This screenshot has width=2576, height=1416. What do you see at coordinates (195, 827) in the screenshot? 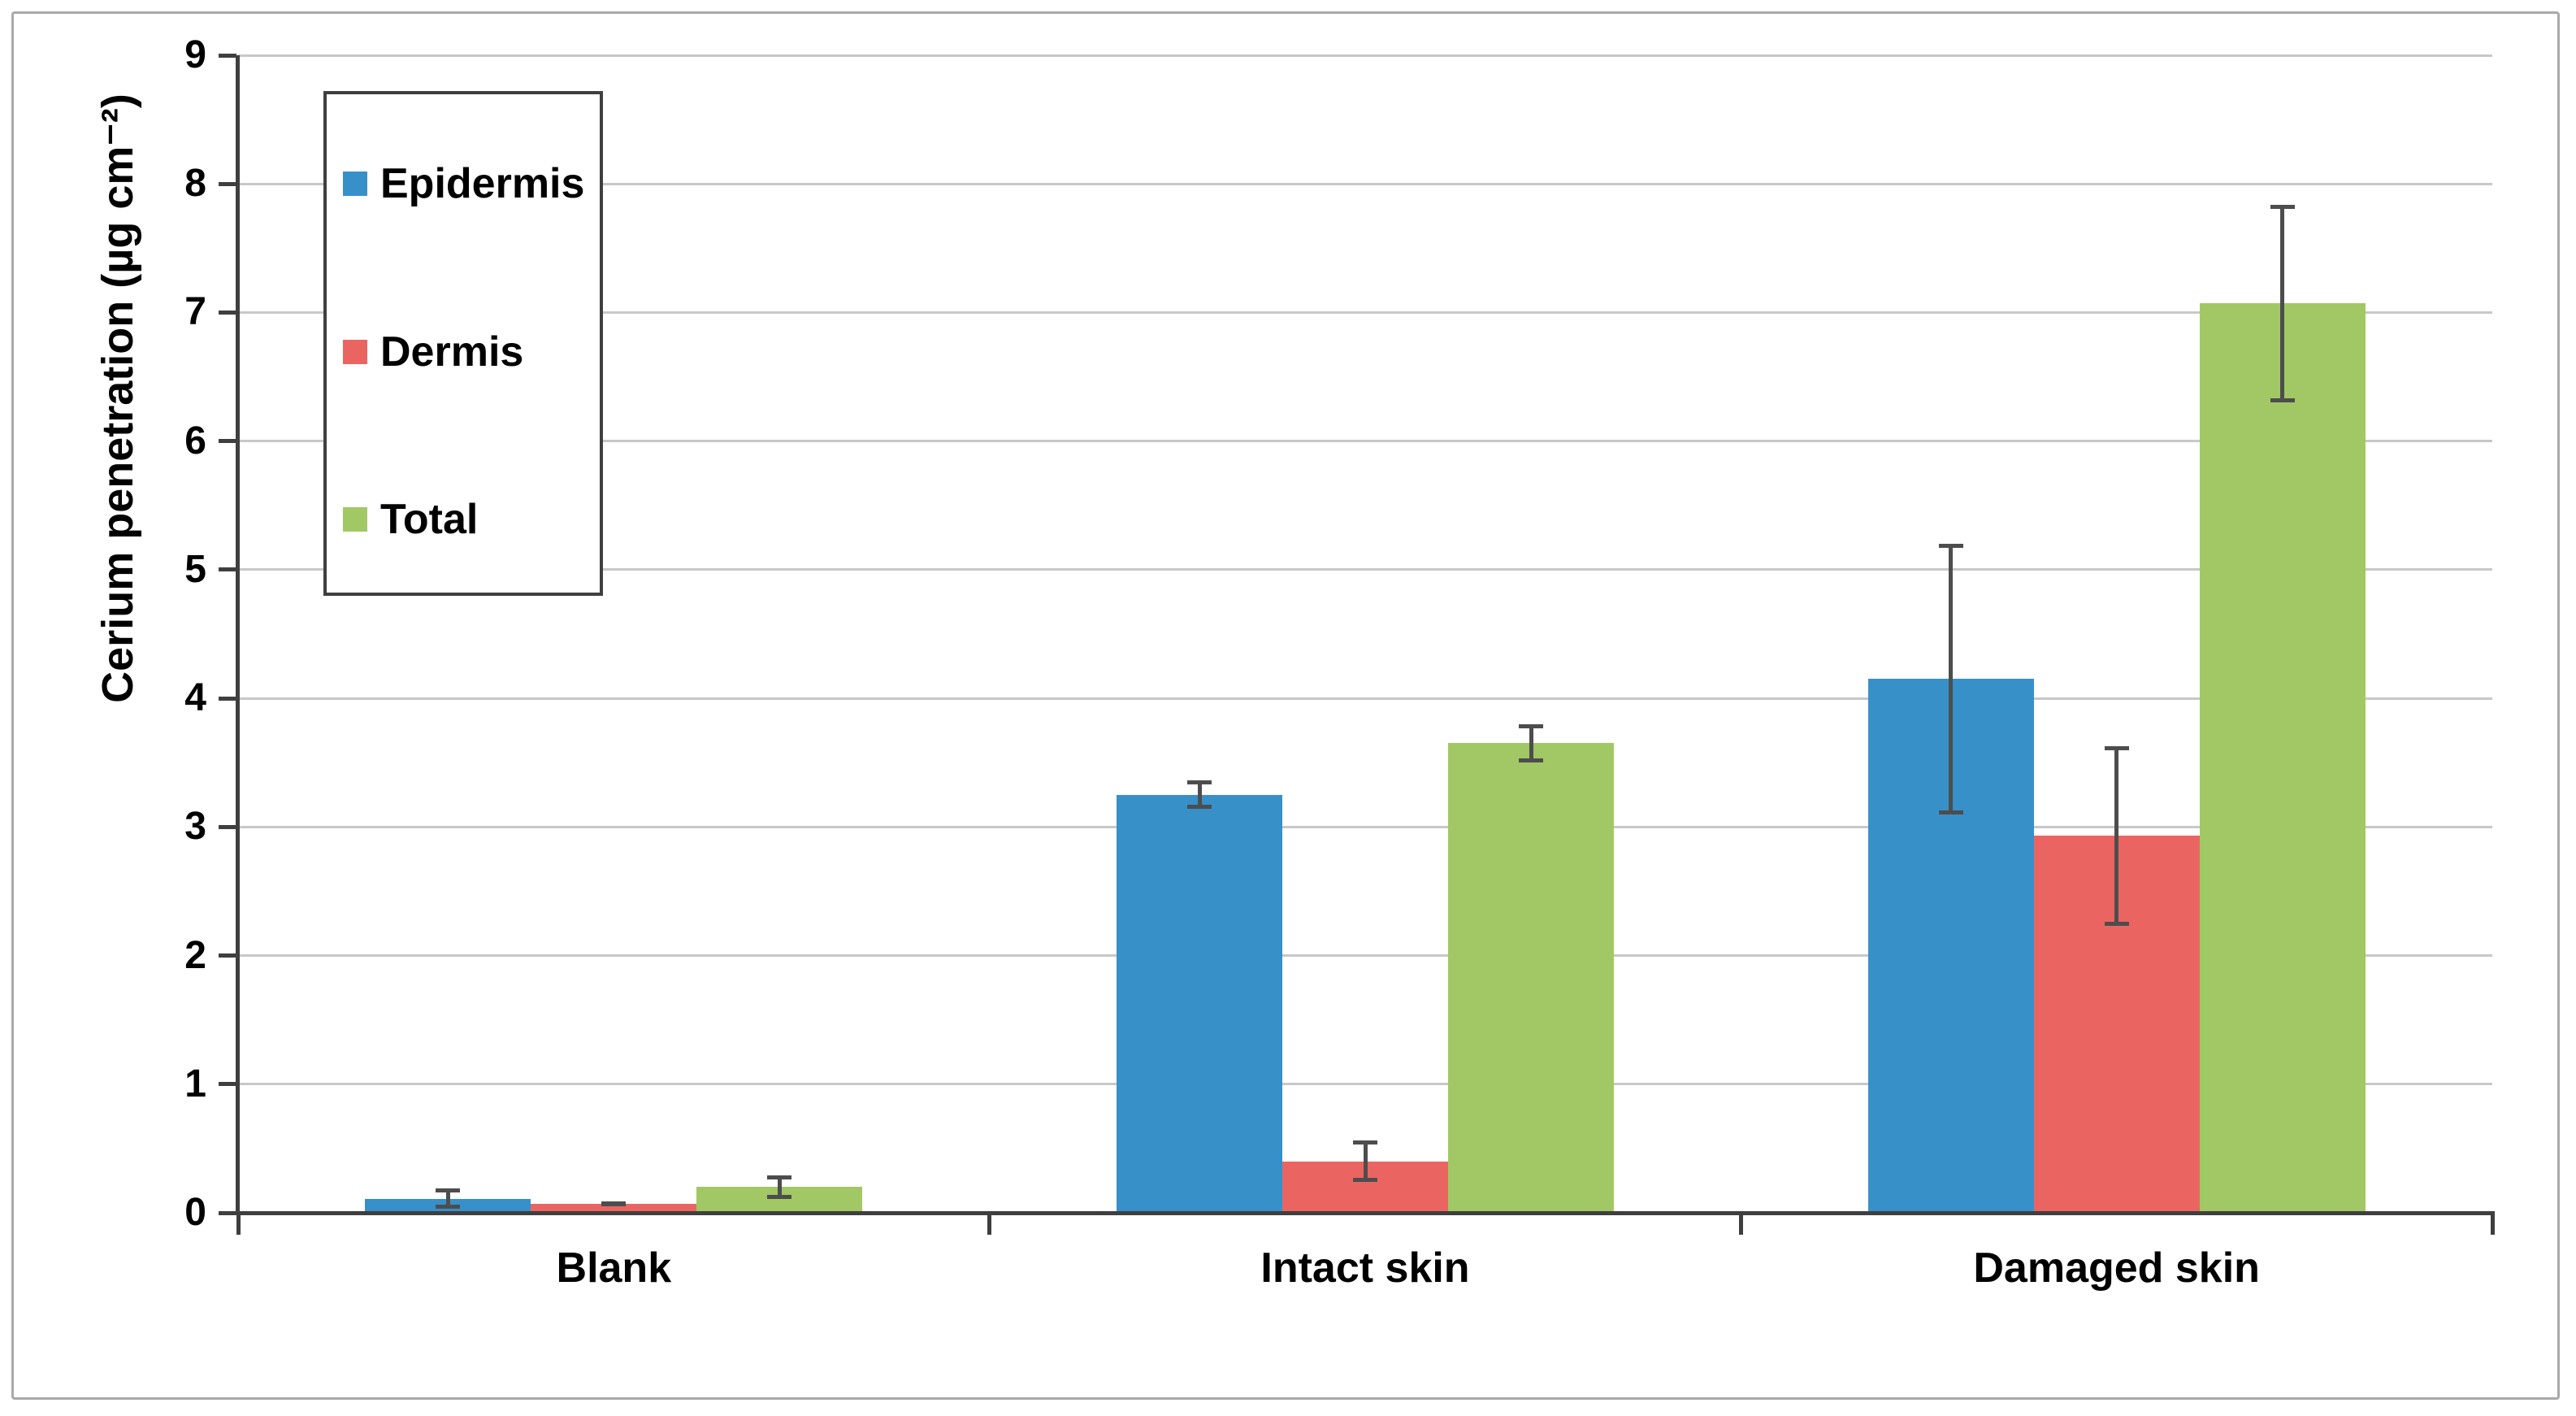
I see `y-tick-label-3: 3` at bounding box center [195, 827].